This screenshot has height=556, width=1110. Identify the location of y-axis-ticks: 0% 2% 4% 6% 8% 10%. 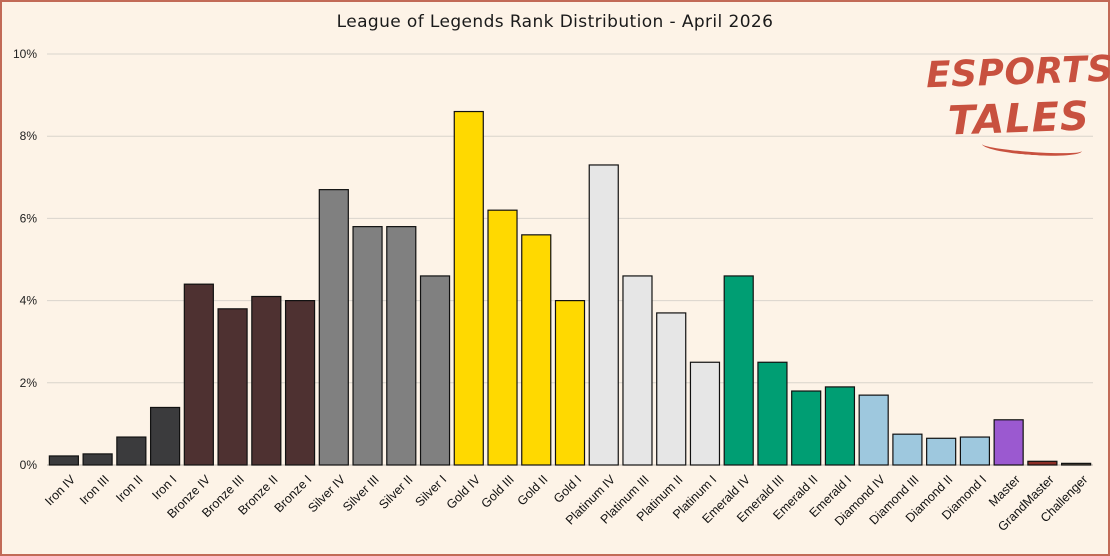
(25, 259).